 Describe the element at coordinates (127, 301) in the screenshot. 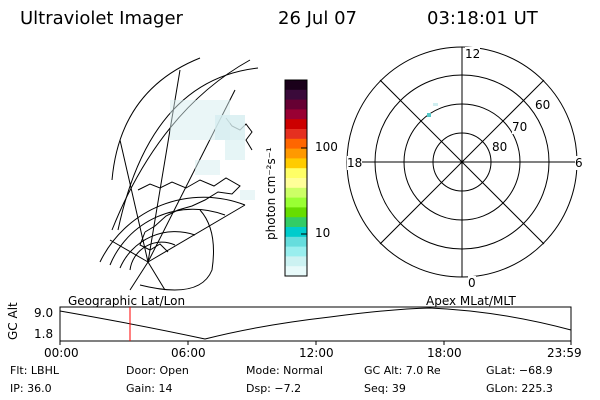

I see `timeline-left-label: Geographic Lat/Lon` at that location.